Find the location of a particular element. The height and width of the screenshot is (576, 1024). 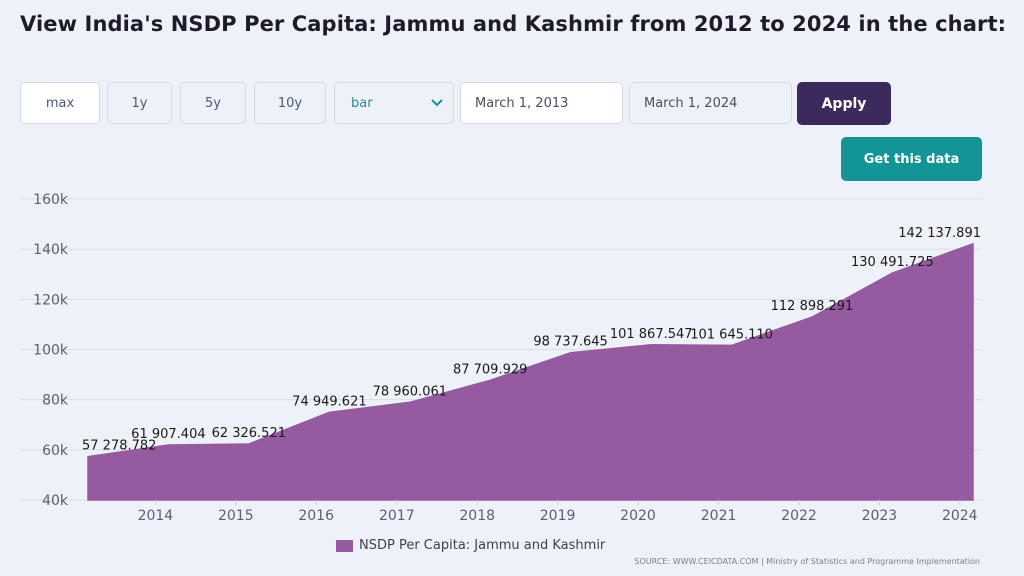

x-tick-label: 2024 is located at coordinates (960, 516).